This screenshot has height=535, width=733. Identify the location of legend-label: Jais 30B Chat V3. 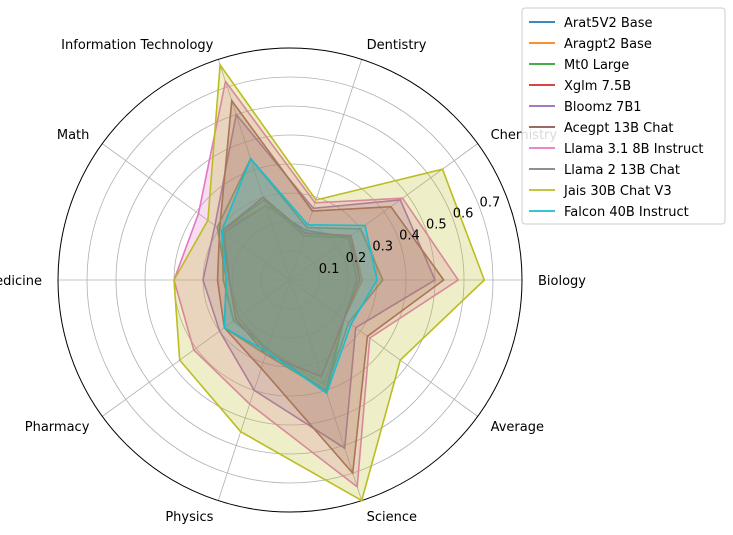
(617, 191).